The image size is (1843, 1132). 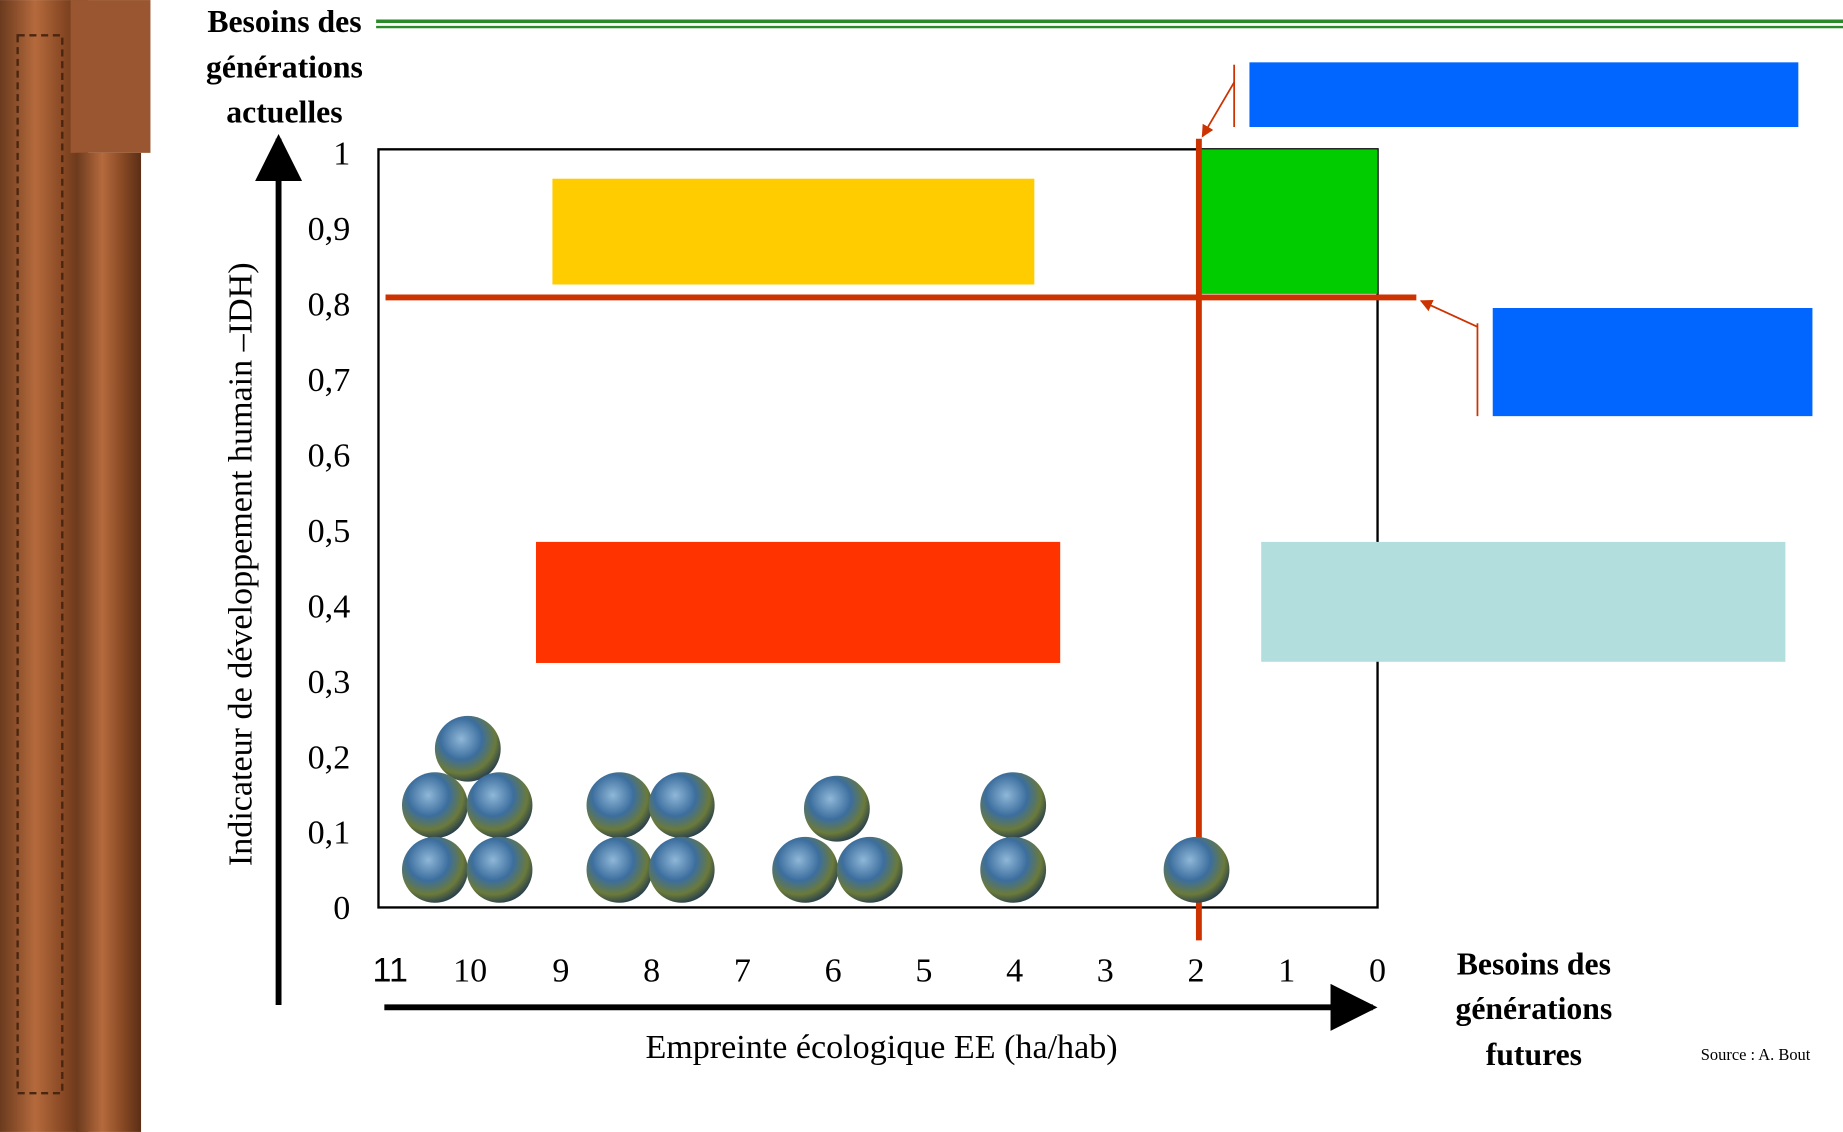 I want to click on x-tick-label: 10, so click(x=470, y=970).